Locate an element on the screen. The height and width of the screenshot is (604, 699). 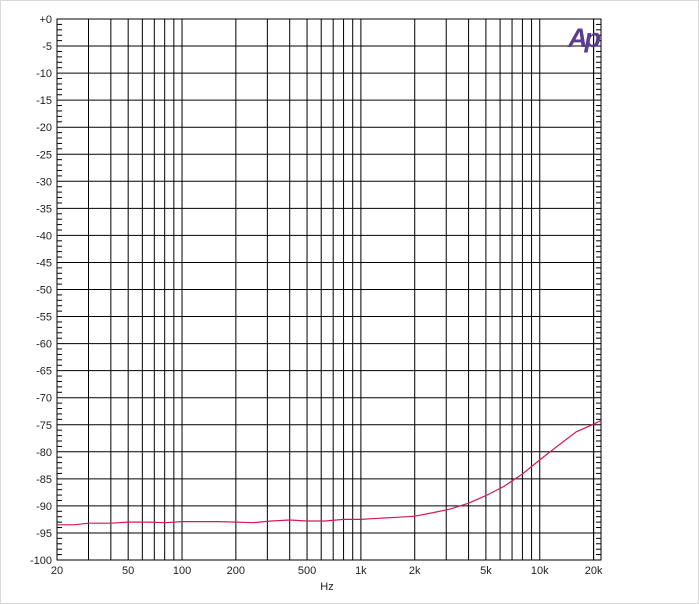
x-tick-label: 2k is located at coordinates (415, 571).